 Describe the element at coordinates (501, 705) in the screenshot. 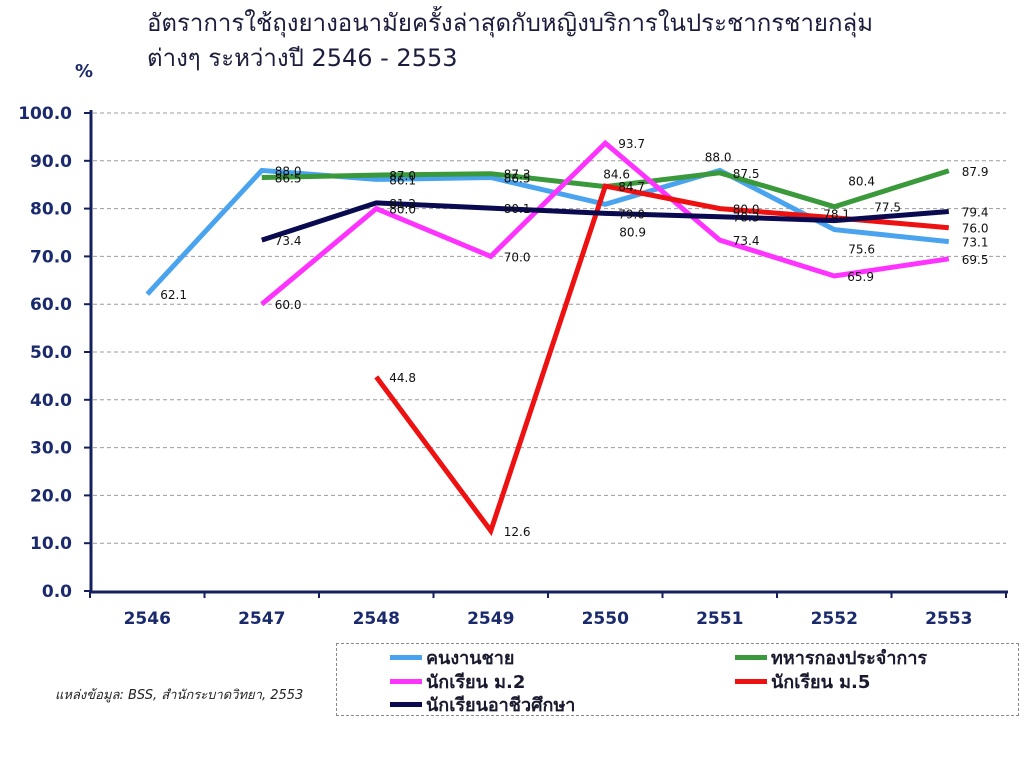

I see `legend-label: นักเรียนอาชีวศึกษา` at that location.